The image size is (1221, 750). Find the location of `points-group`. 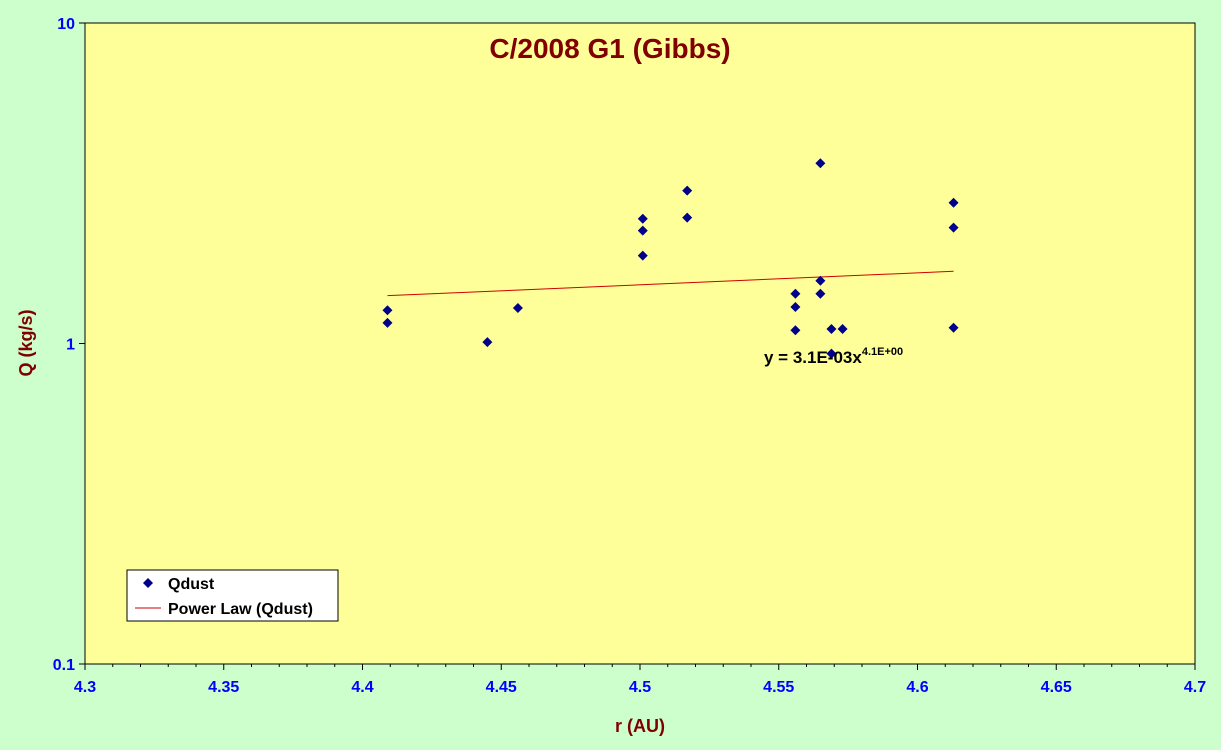

points-group is located at coordinates (670, 258).